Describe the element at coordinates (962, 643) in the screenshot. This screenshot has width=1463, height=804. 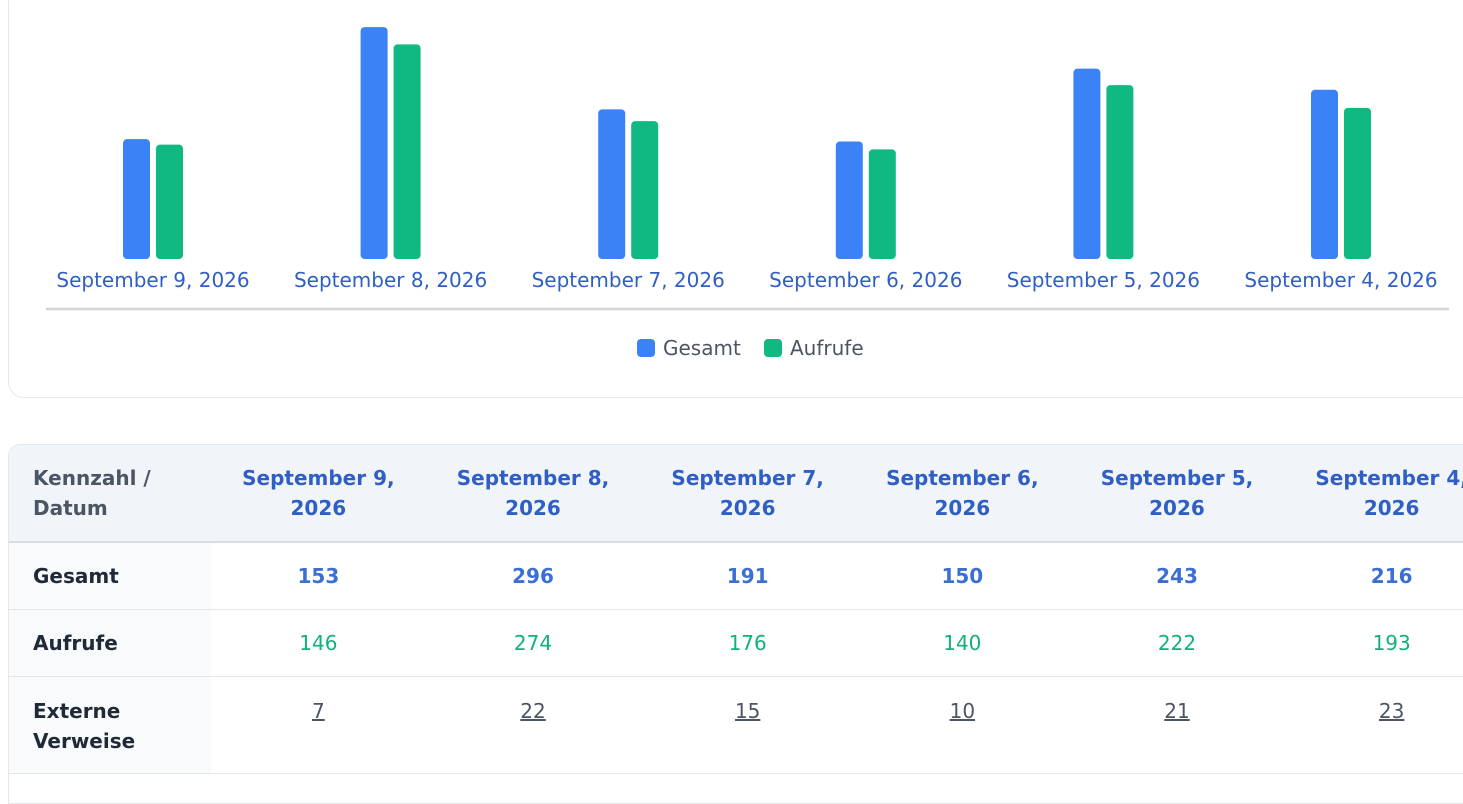
I see `table-cell: 140` at that location.